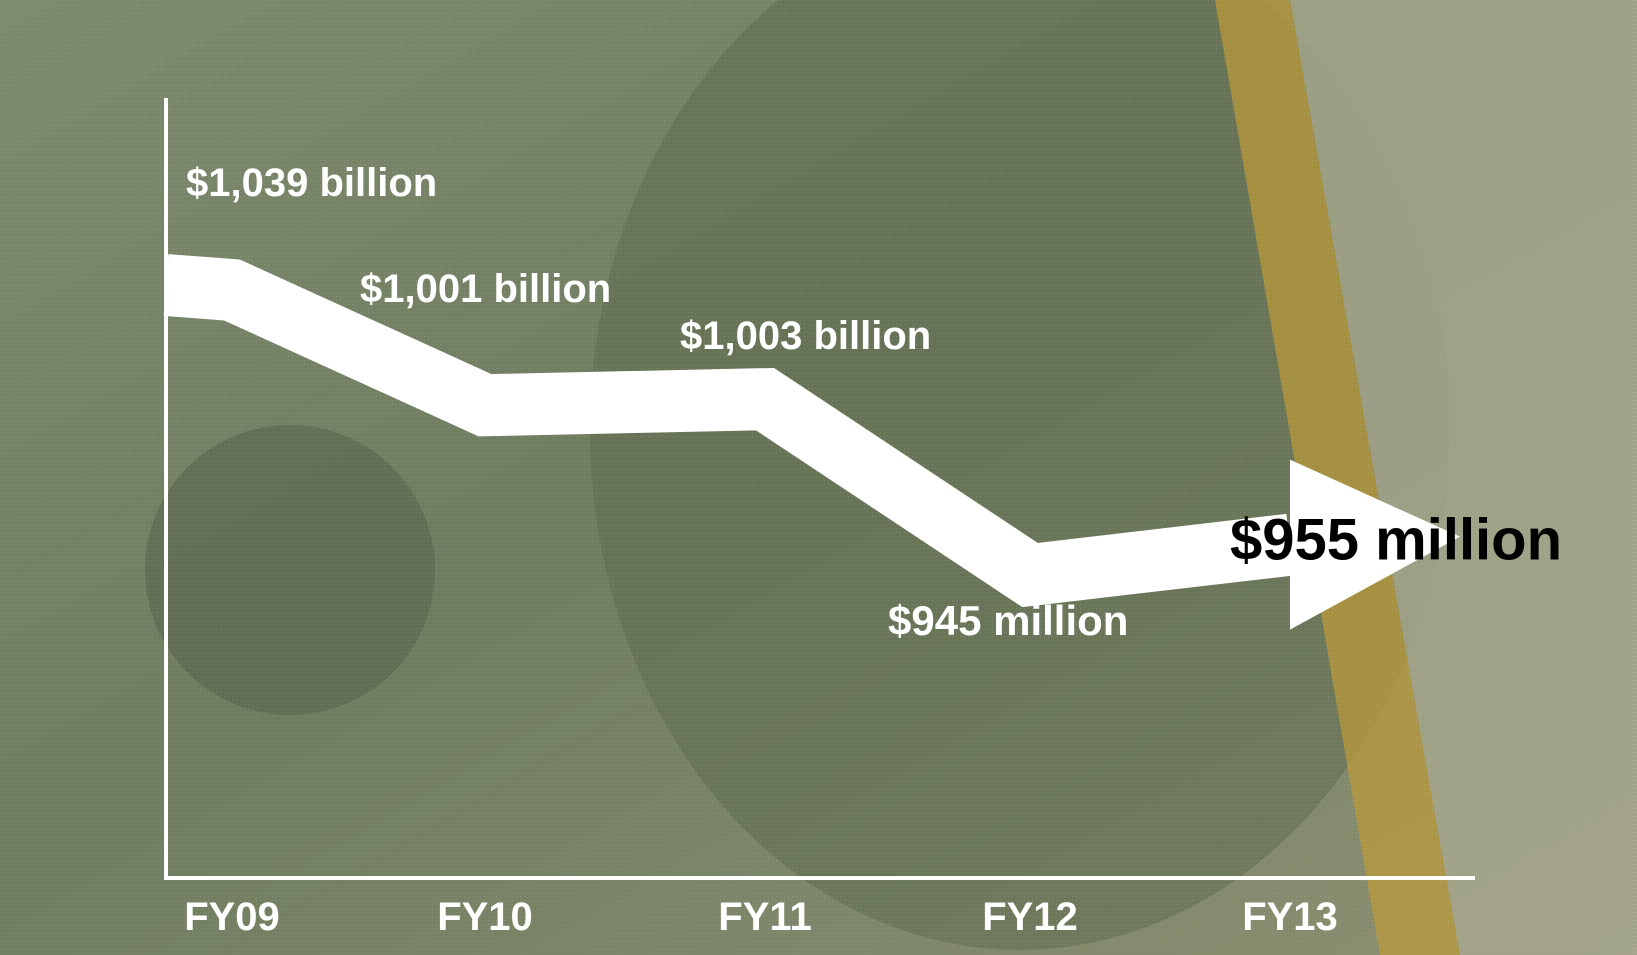 The width and height of the screenshot is (1637, 955). I want to click on value-label: $1,039 billion, so click(311, 183).